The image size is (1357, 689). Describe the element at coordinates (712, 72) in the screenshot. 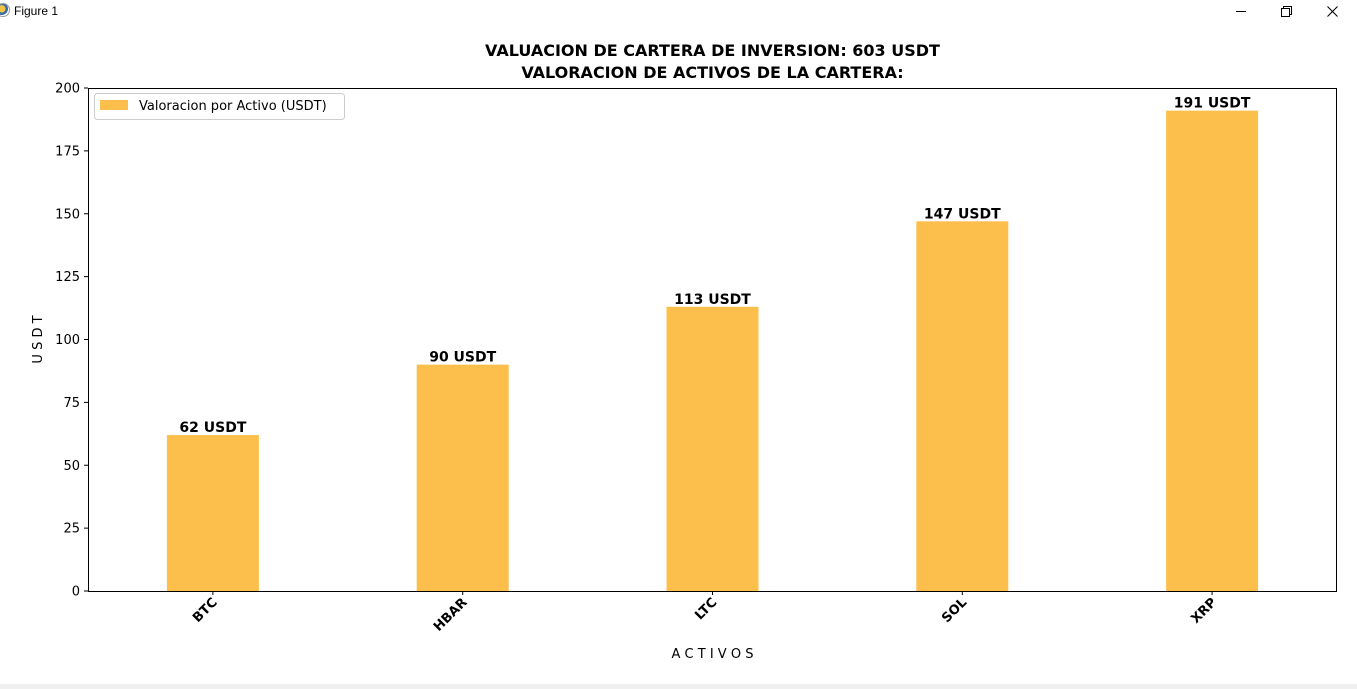

I see `chart-subtitle: VALORACION DE ACTIVOS DE LA CARTERA:` at that location.